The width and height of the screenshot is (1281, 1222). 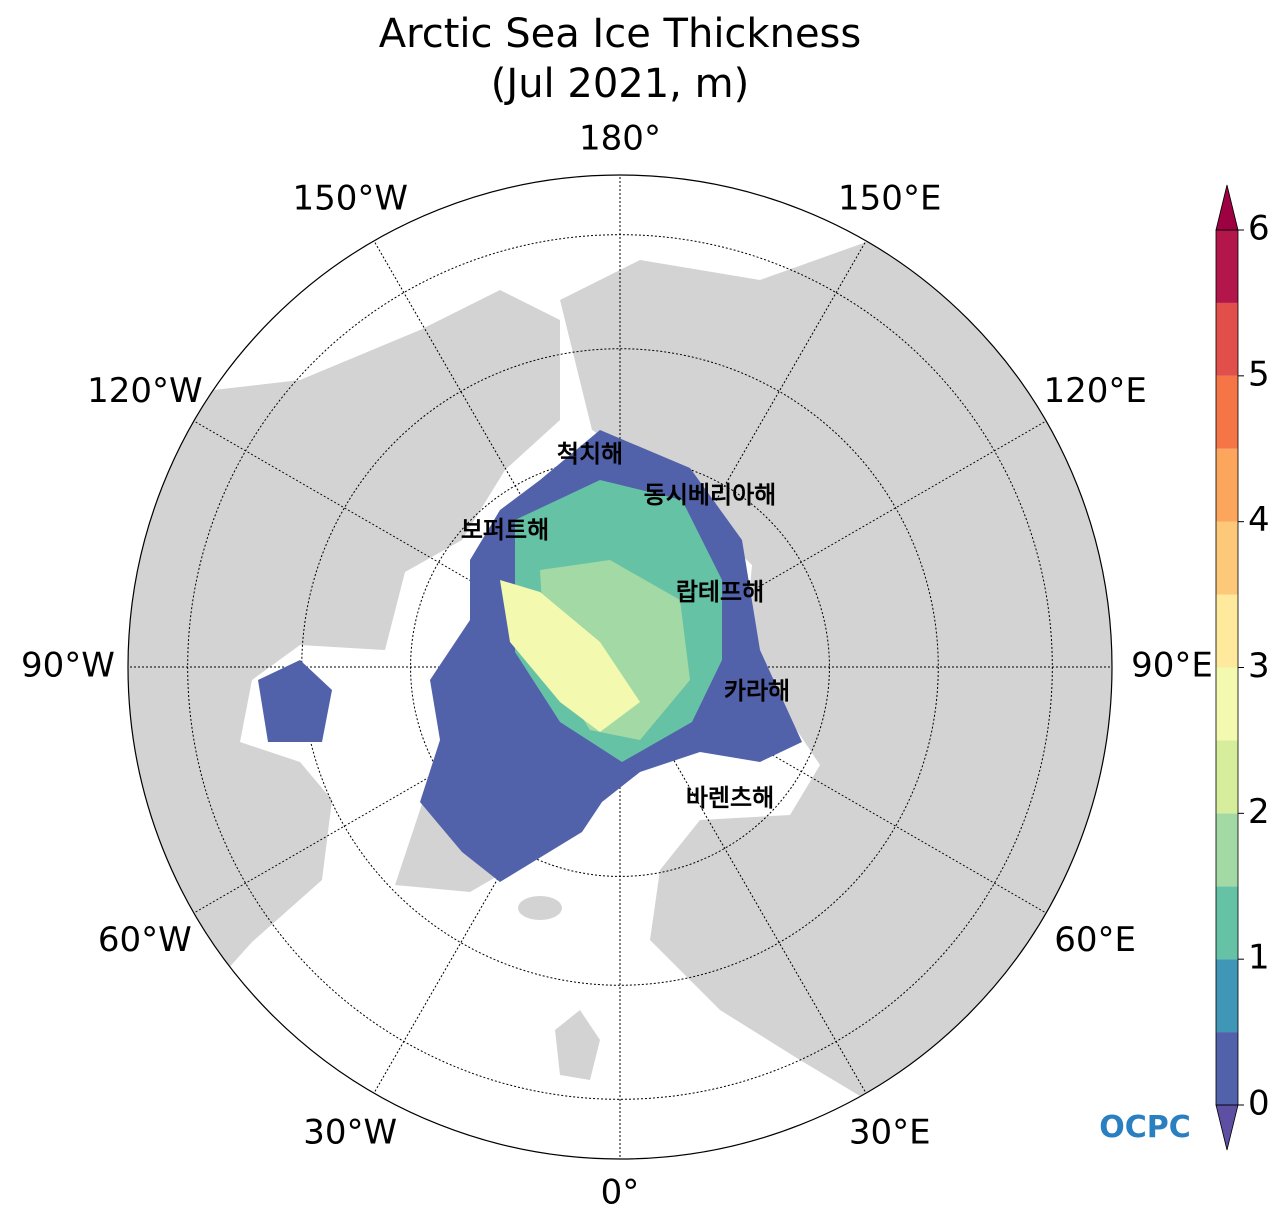 What do you see at coordinates (1227, 1127) in the screenshot?
I see `colorbar-extend-under` at bounding box center [1227, 1127].